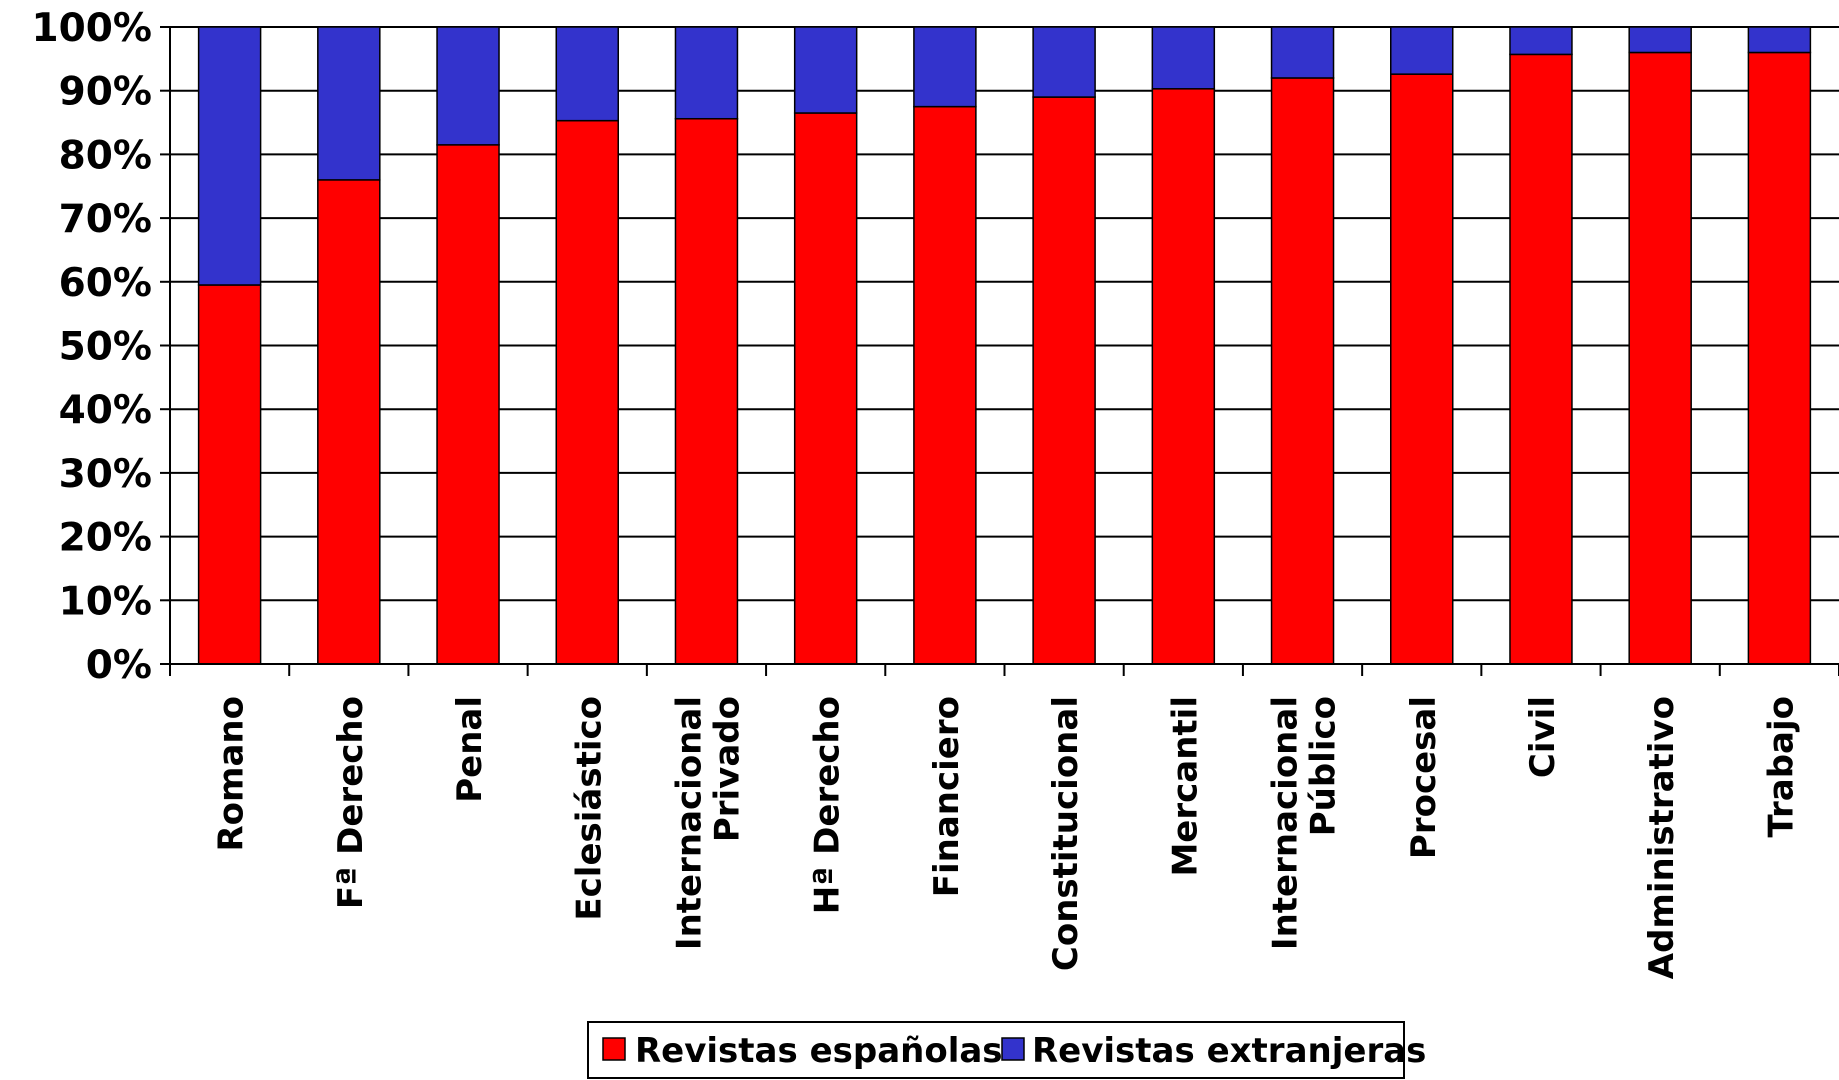 The height and width of the screenshot is (1080, 1839). What do you see at coordinates (232, 773) in the screenshot?
I see `x-category-label: Romano` at bounding box center [232, 773].